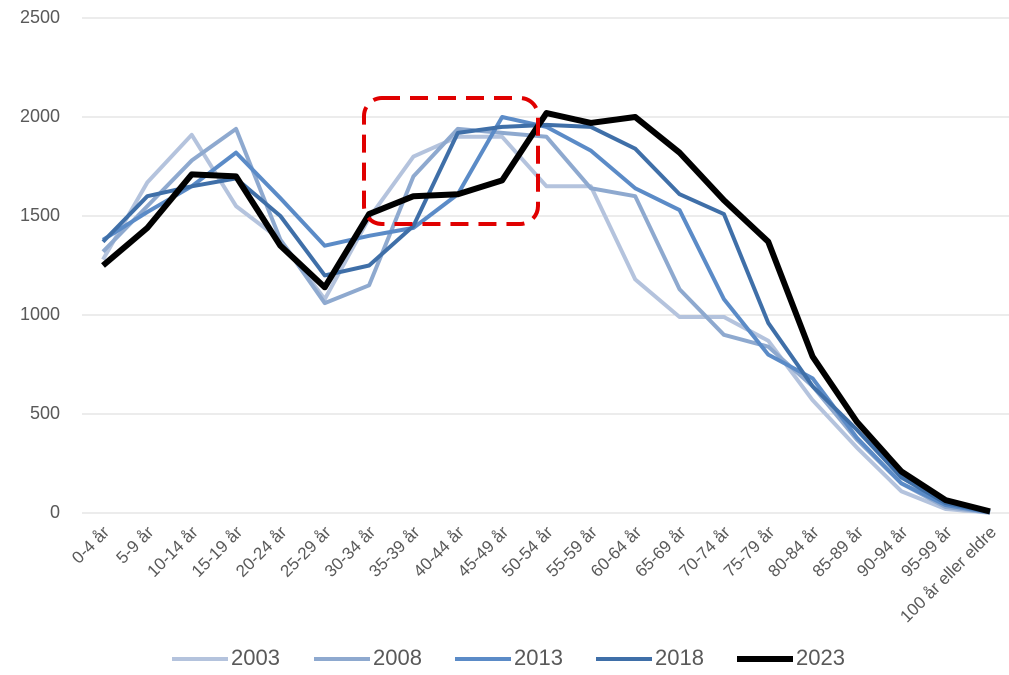  Describe the element at coordinates (255, 657) in the screenshot. I see `legend-label: 2003` at that location.